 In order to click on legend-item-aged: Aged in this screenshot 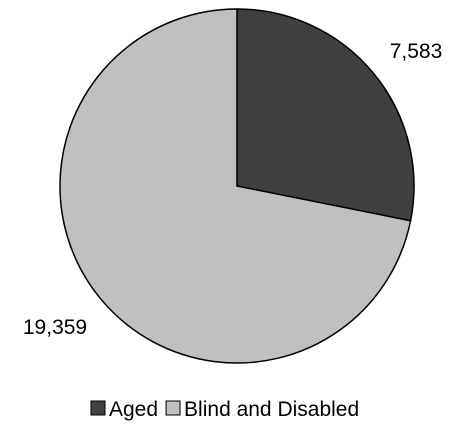, I will do `click(124, 409)`.